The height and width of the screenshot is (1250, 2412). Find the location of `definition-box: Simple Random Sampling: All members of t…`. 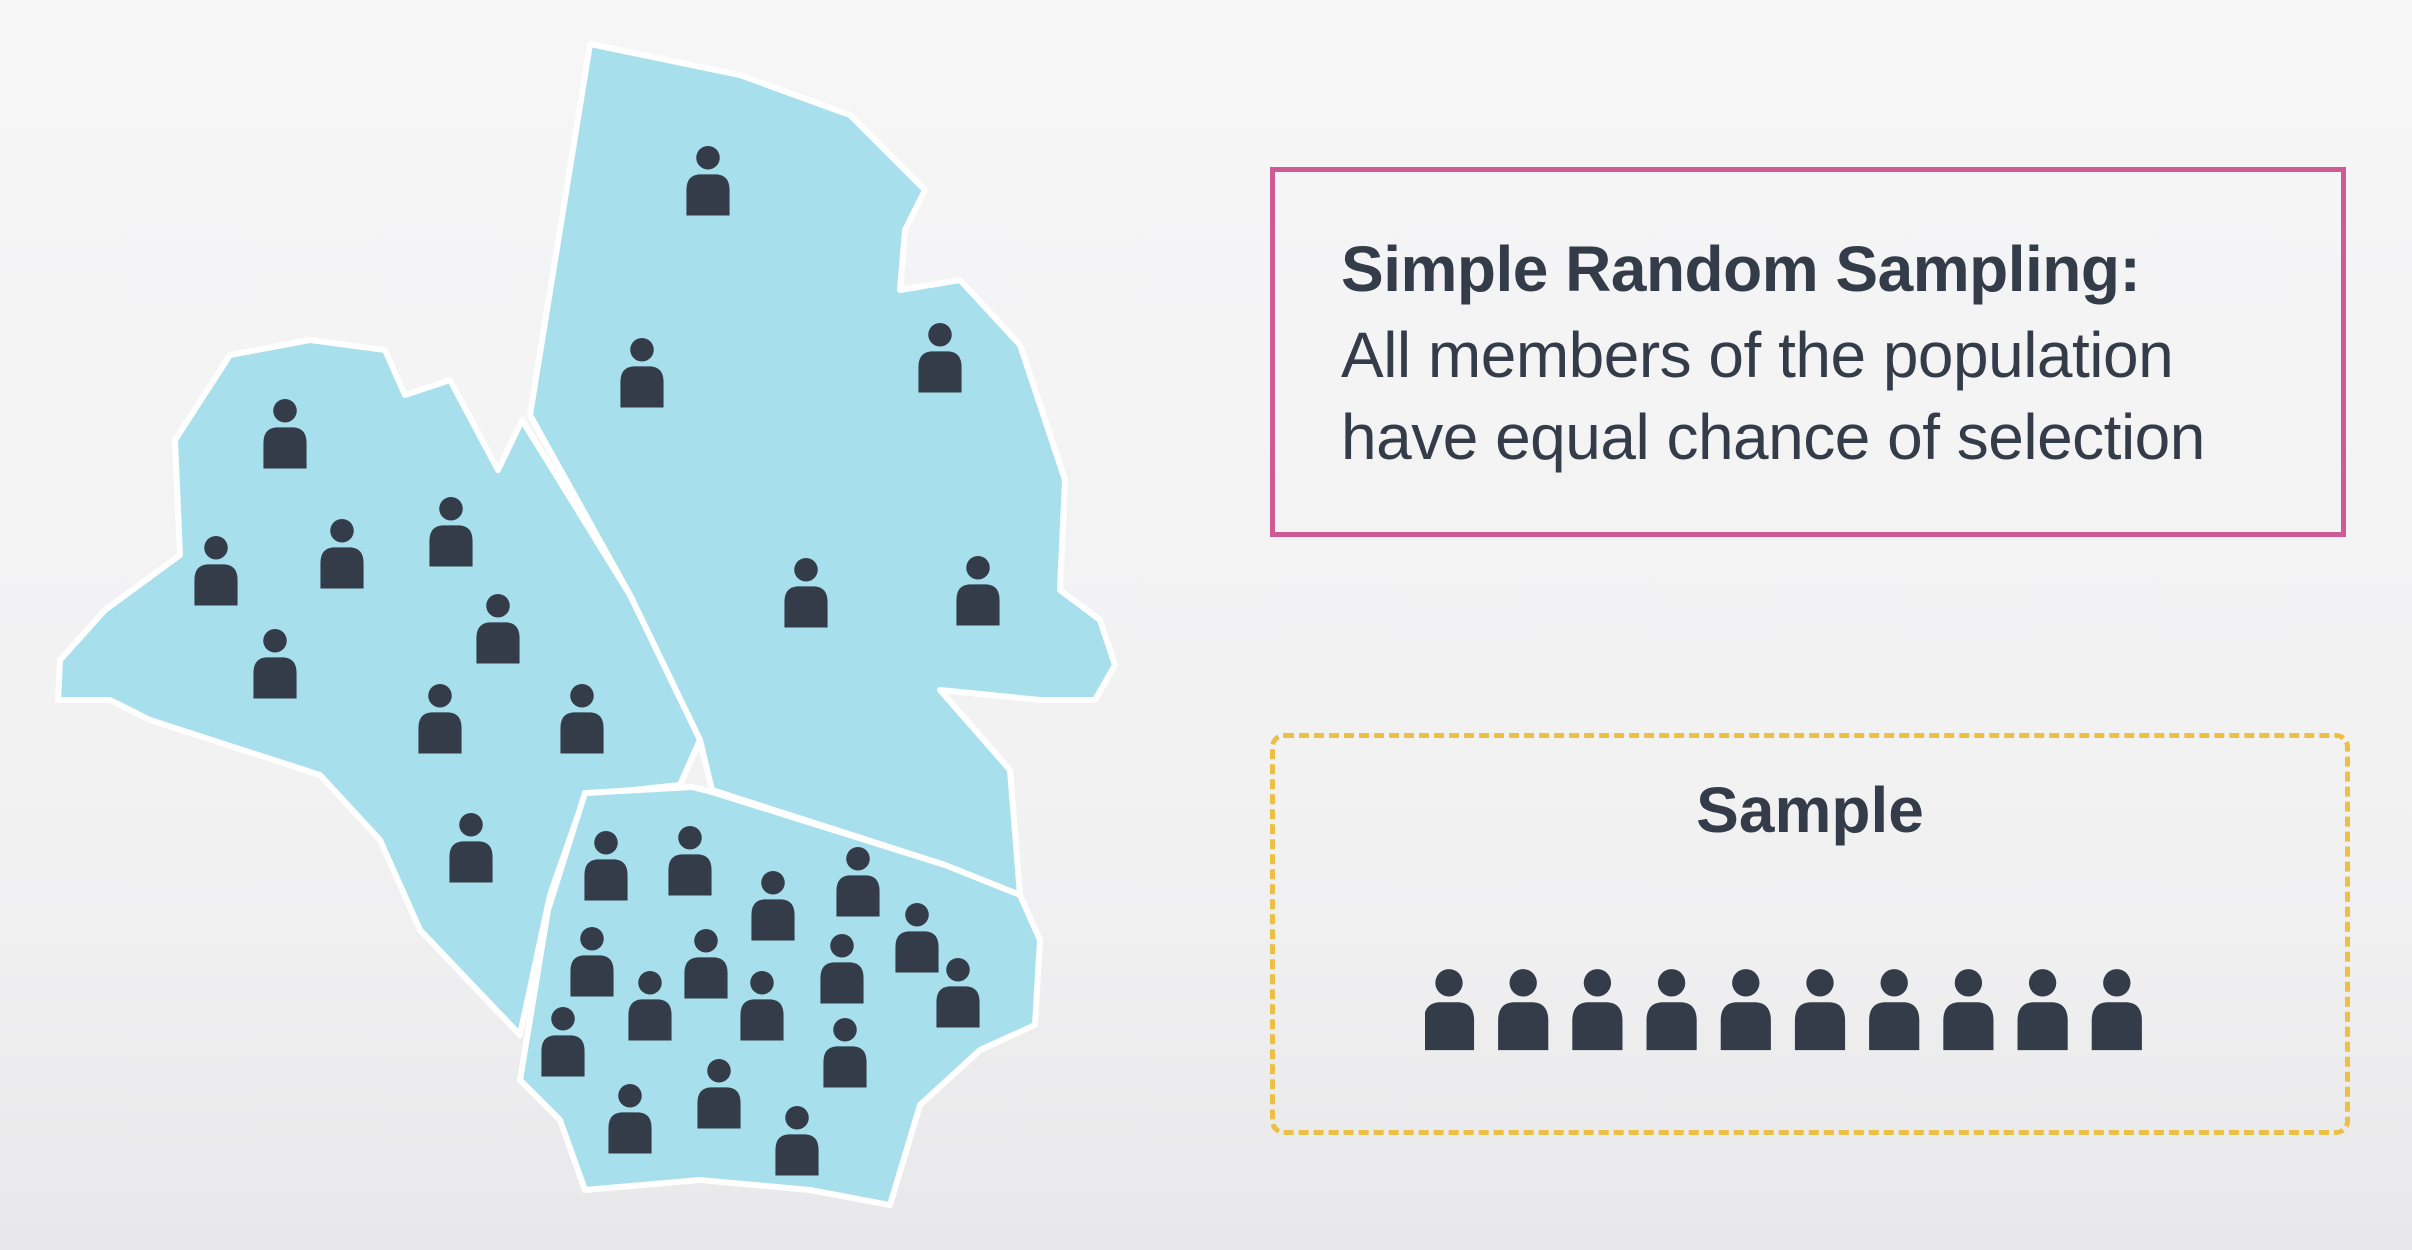

definition-box: Simple Random Sampling: All members of t… is located at coordinates (1808, 352).